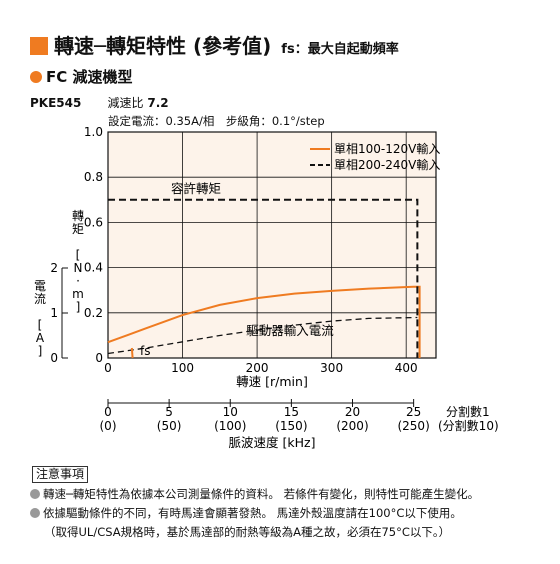 Image resolution: width=560 pixels, height=564 pixels. Describe the element at coordinates (387, 164) in the screenshot. I see `legend-label-1: 單相200-240V輸入` at that location.